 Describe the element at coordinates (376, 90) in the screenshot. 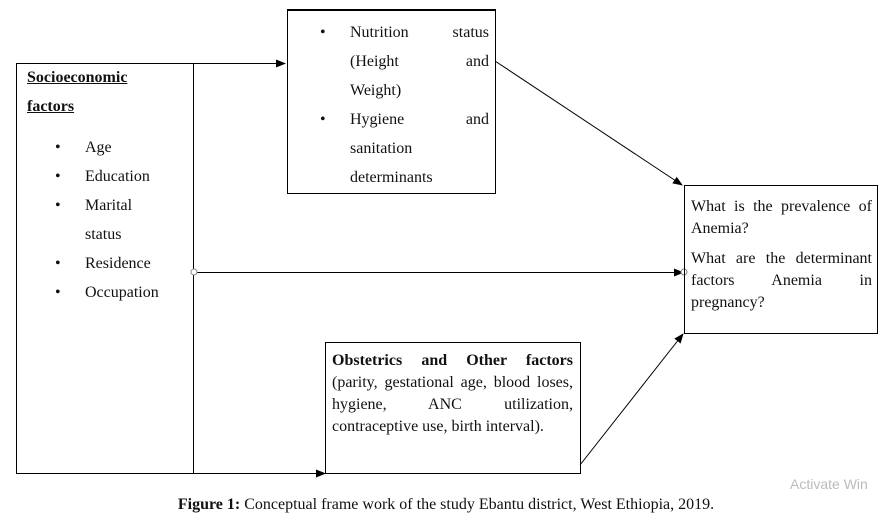

I see `nutrition-line: Weight)` at that location.